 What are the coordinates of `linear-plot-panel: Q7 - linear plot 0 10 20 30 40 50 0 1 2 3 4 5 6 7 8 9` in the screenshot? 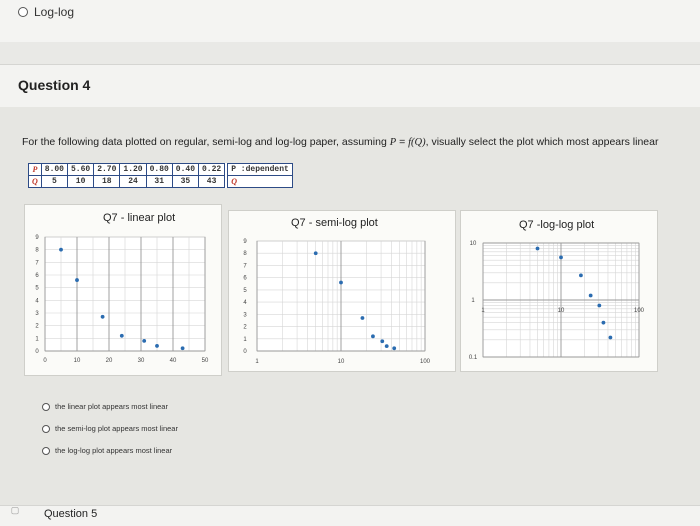 It's located at (123, 290).